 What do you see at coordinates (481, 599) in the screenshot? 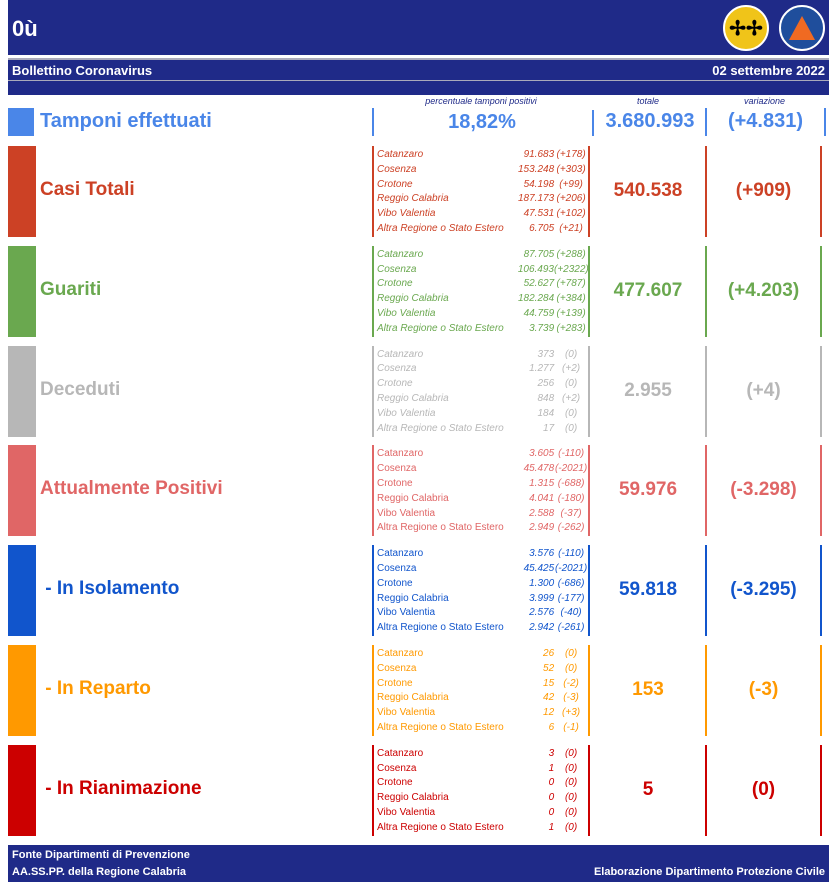
I see `region-row: Reggio Calabria 3.999 (-177)` at bounding box center [481, 599].